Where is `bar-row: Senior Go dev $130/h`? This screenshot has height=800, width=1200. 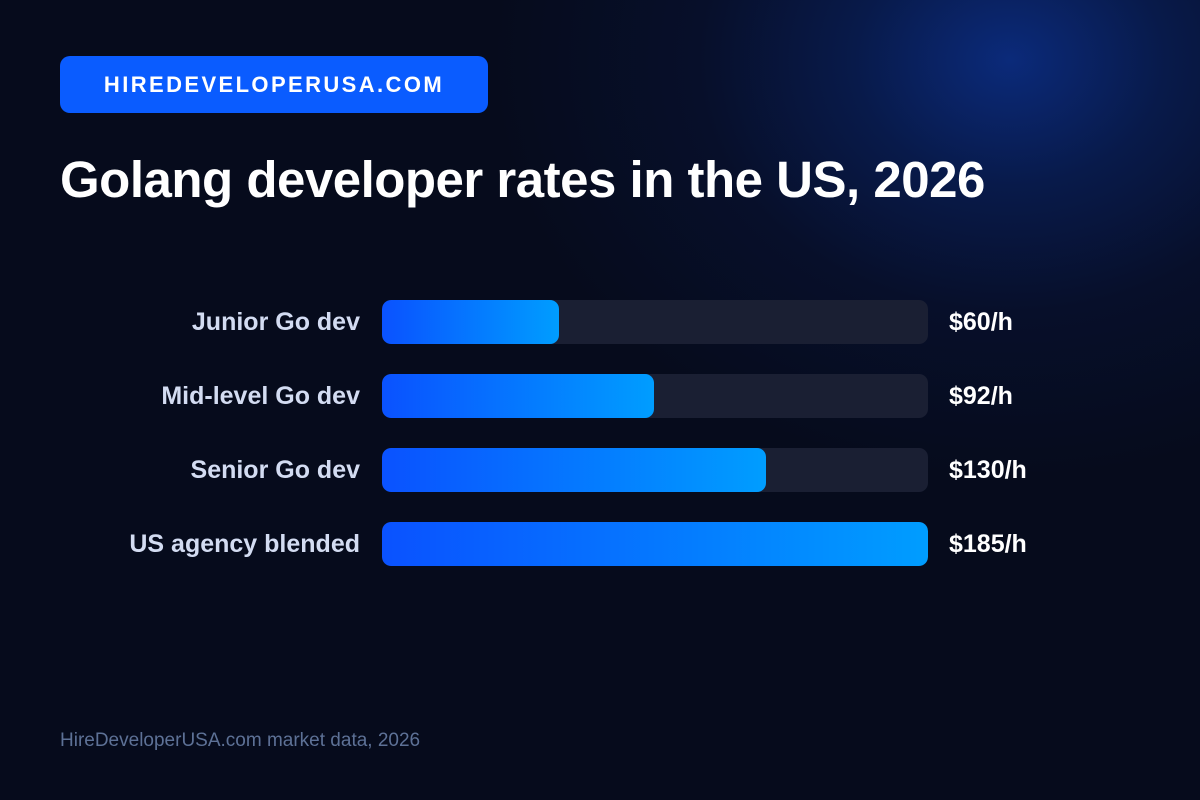 bar-row: Senior Go dev $130/h is located at coordinates (600, 470).